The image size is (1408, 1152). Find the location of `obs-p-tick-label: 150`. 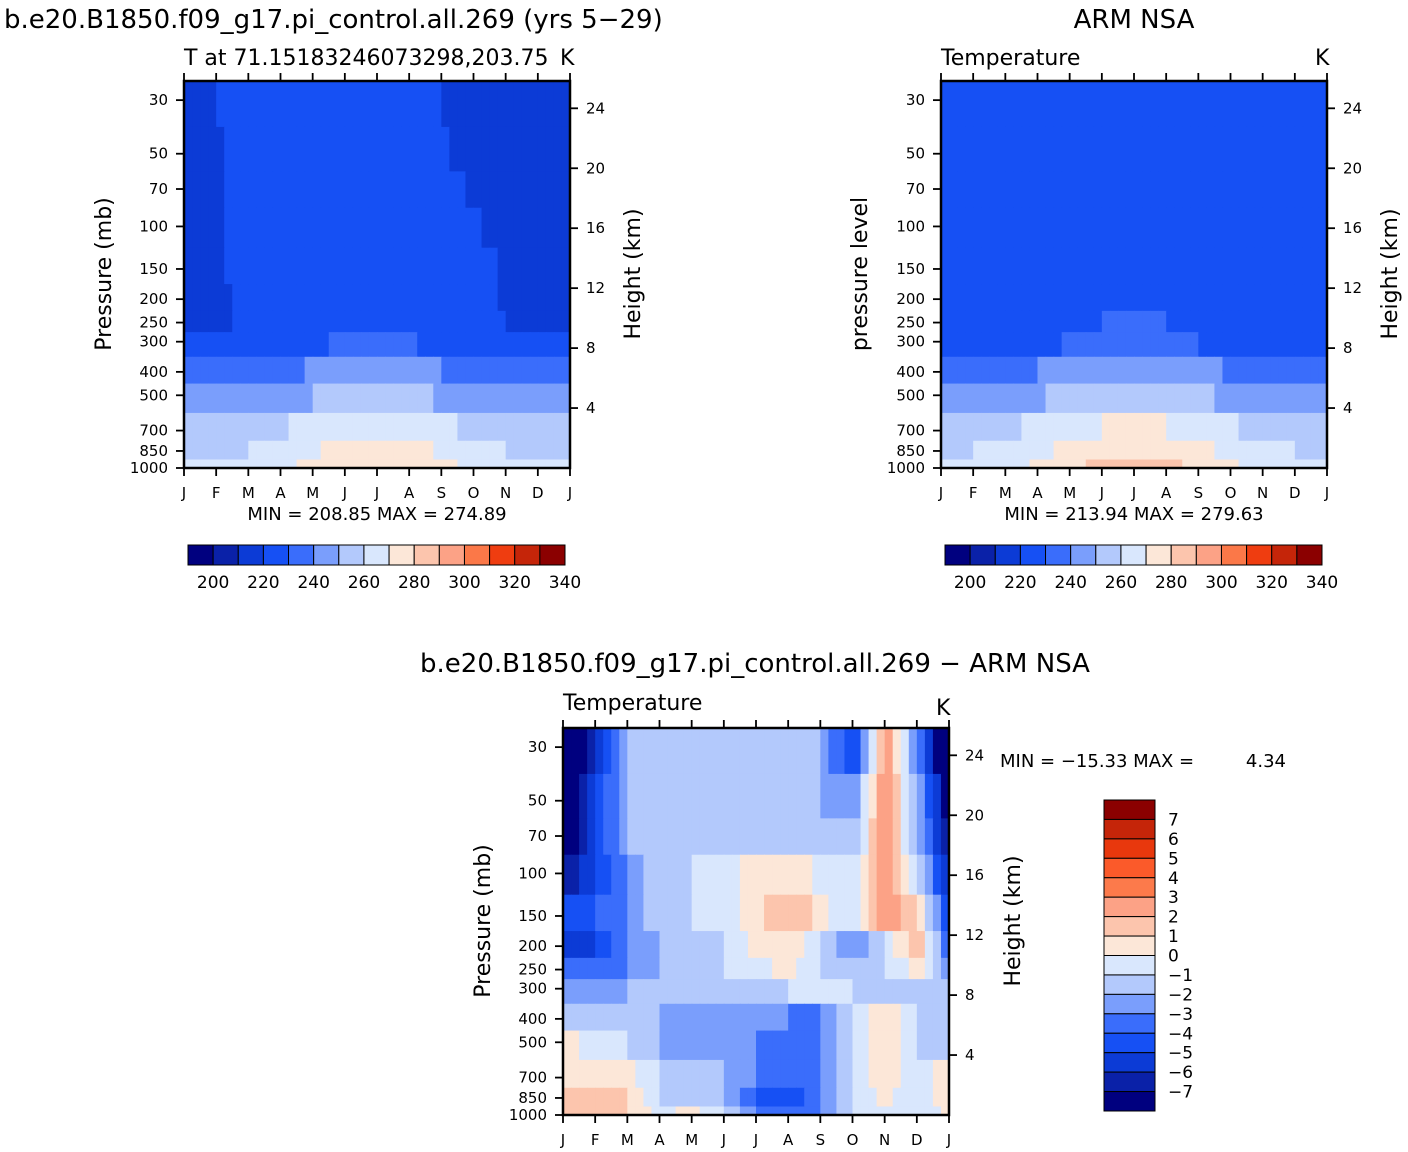

obs-p-tick-label: 150 is located at coordinates (910, 269).